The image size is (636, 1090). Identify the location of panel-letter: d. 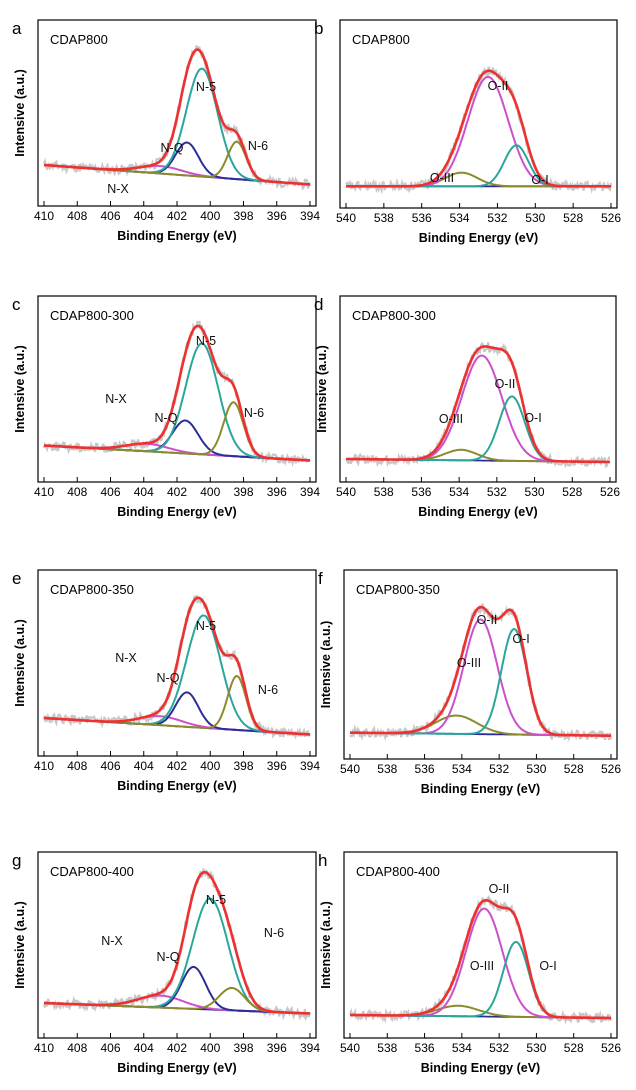
(318, 304).